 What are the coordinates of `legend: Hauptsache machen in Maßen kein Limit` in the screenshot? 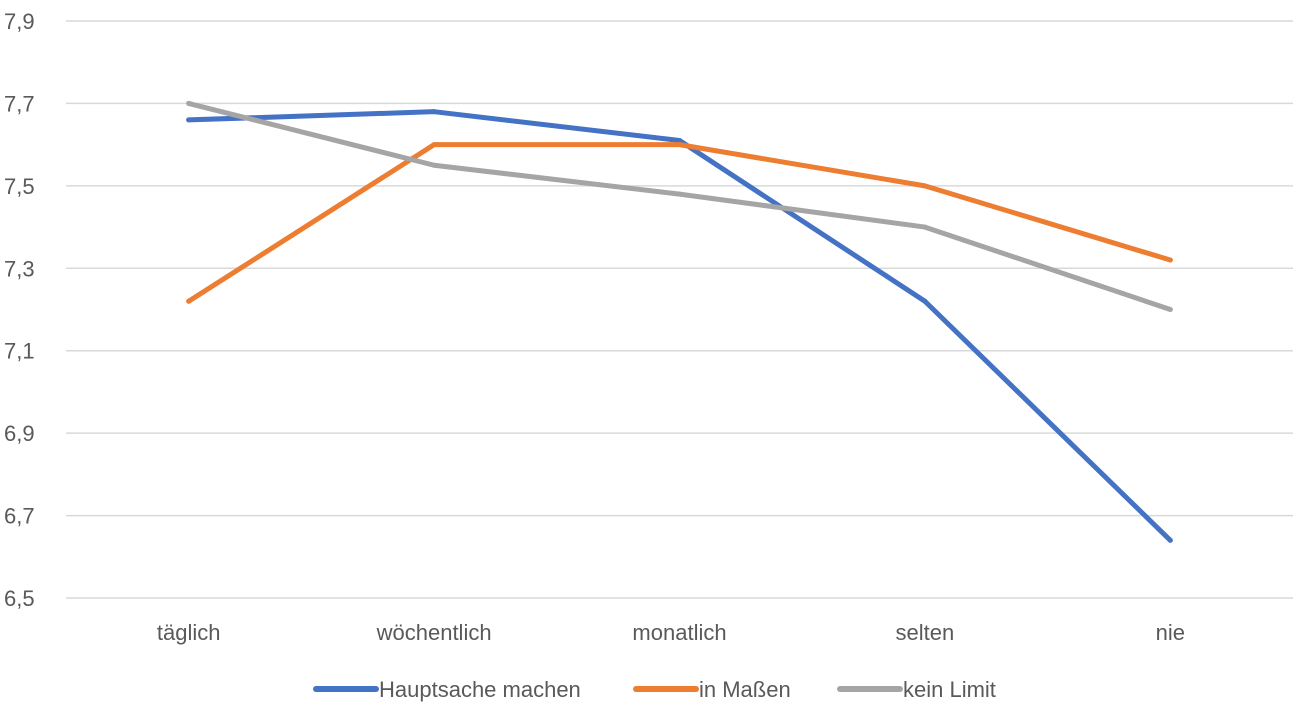 It's located at (654, 689).